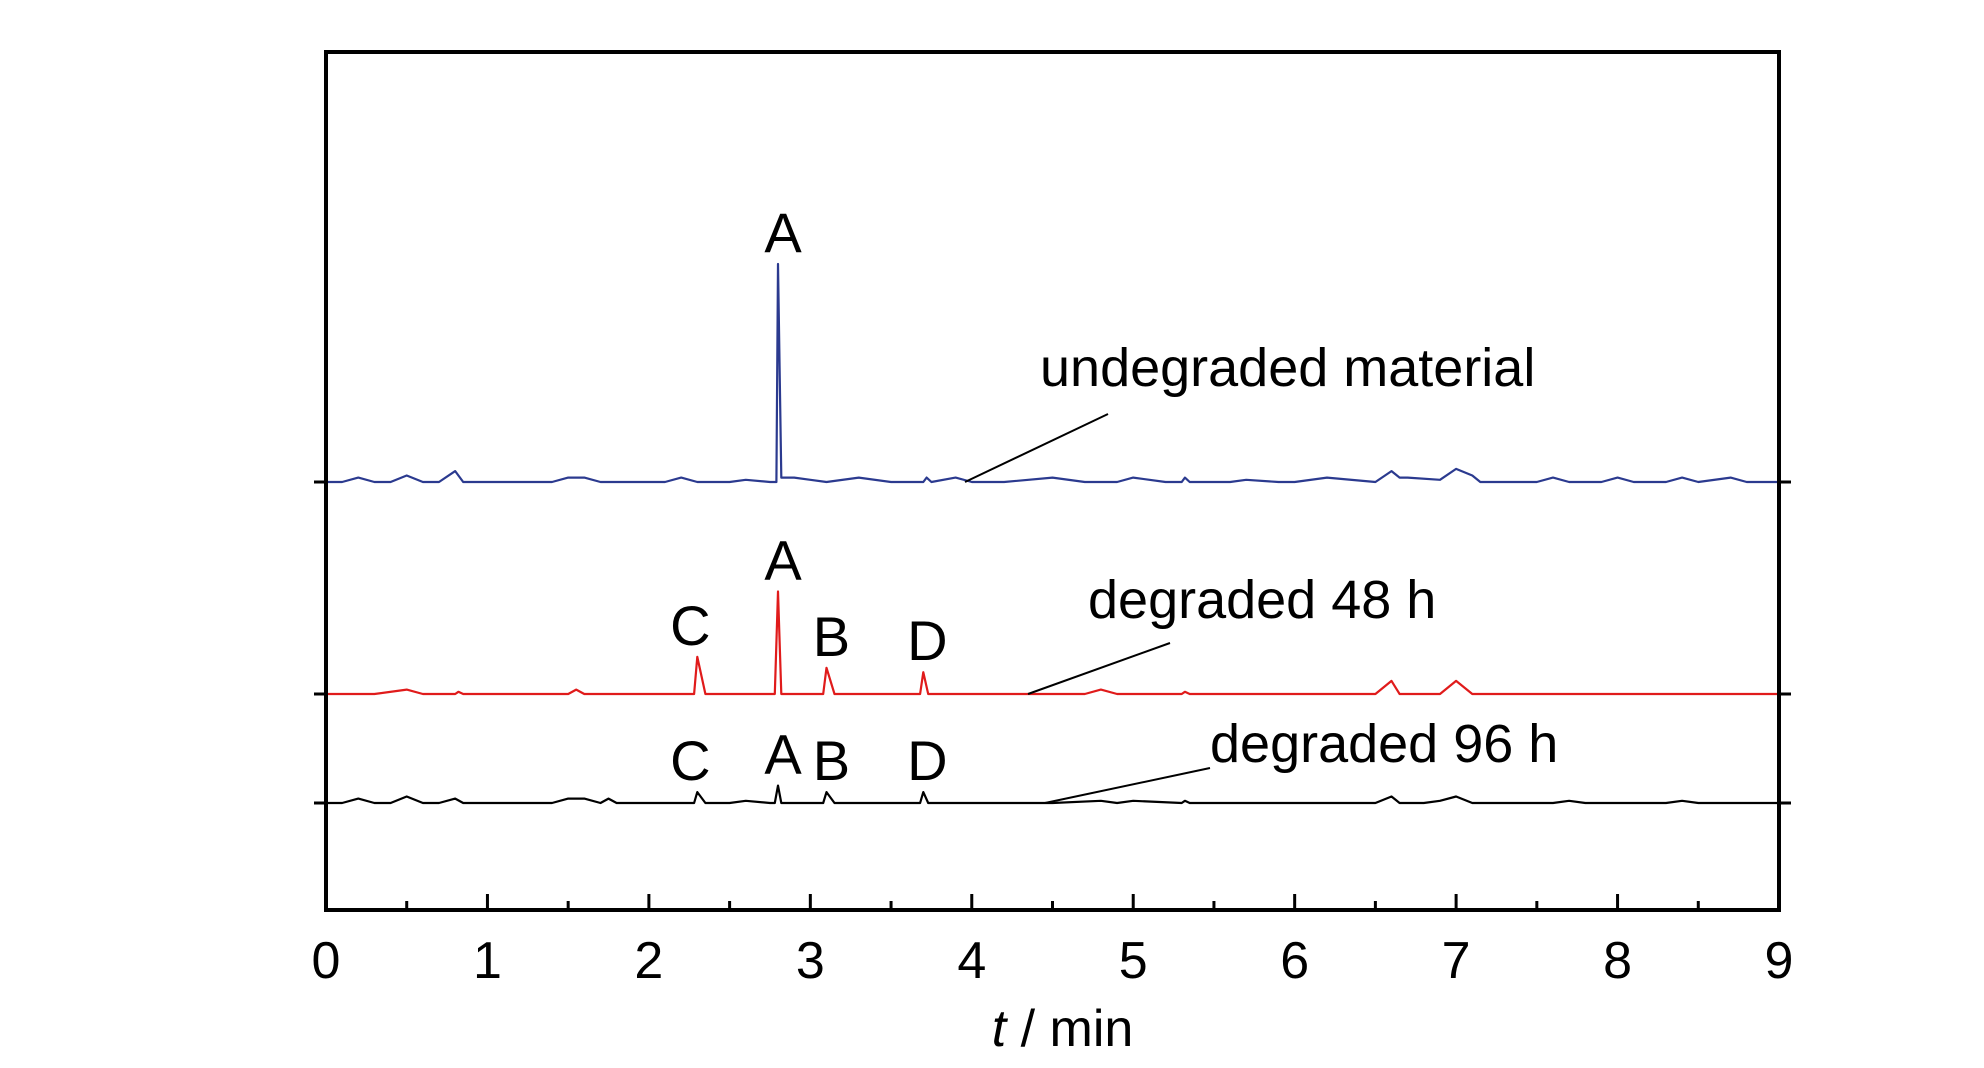 The width and height of the screenshot is (1984, 1068). I want to click on peak-label-A-6: A, so click(783, 754).